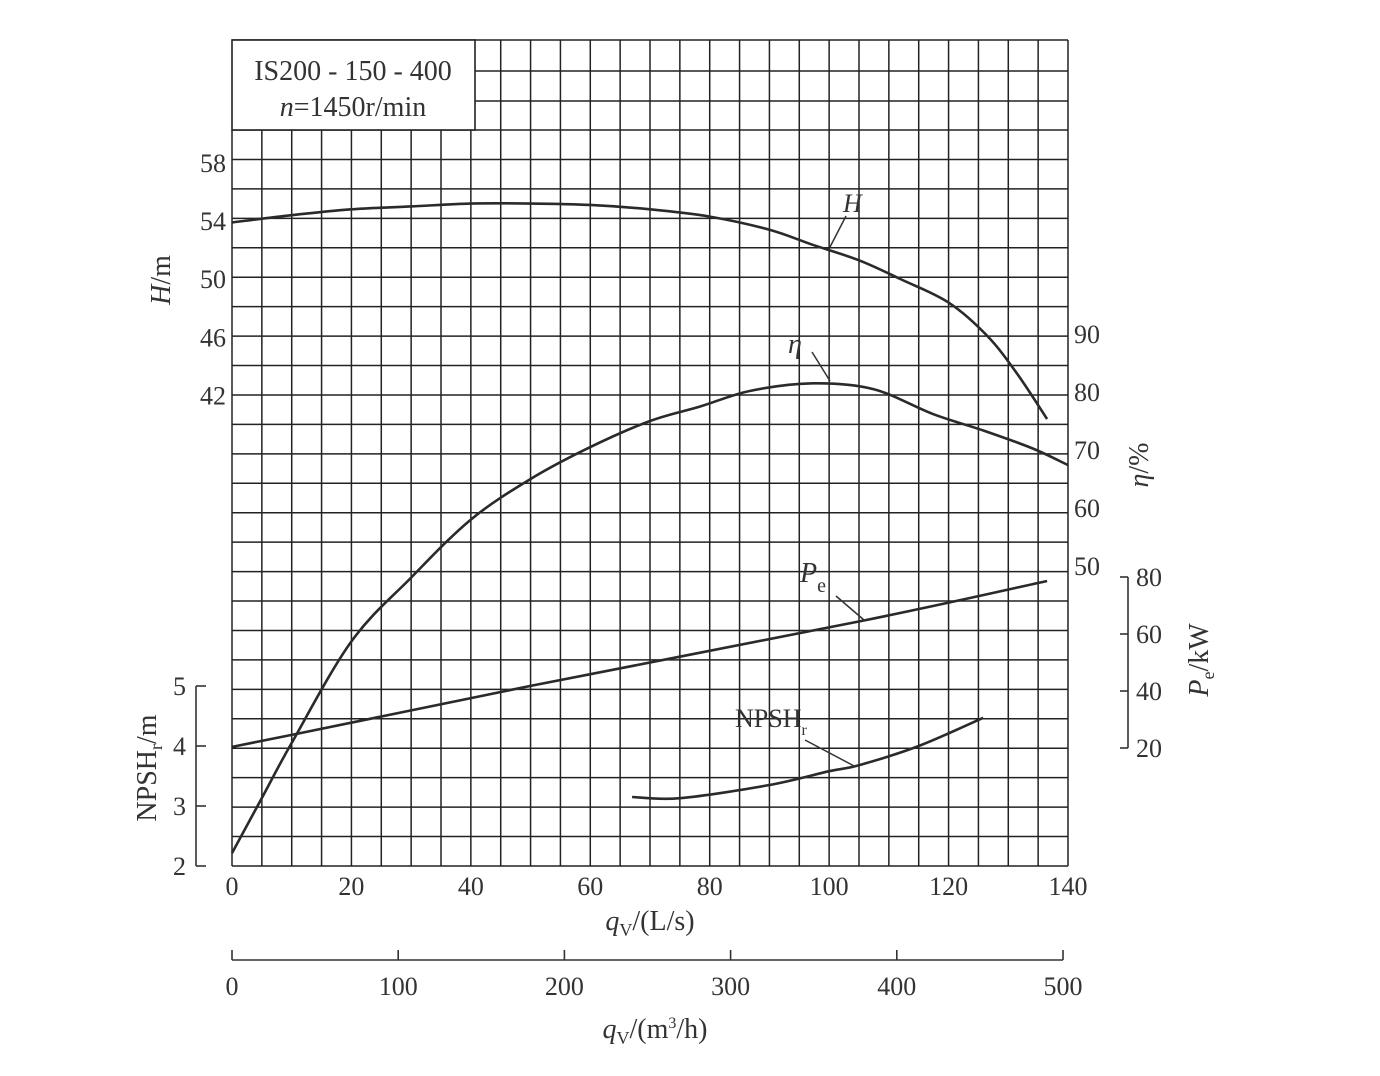 The width and height of the screenshot is (1380, 1076). What do you see at coordinates (161, 280) in the screenshot?
I see `h-axis-label: H/m` at bounding box center [161, 280].